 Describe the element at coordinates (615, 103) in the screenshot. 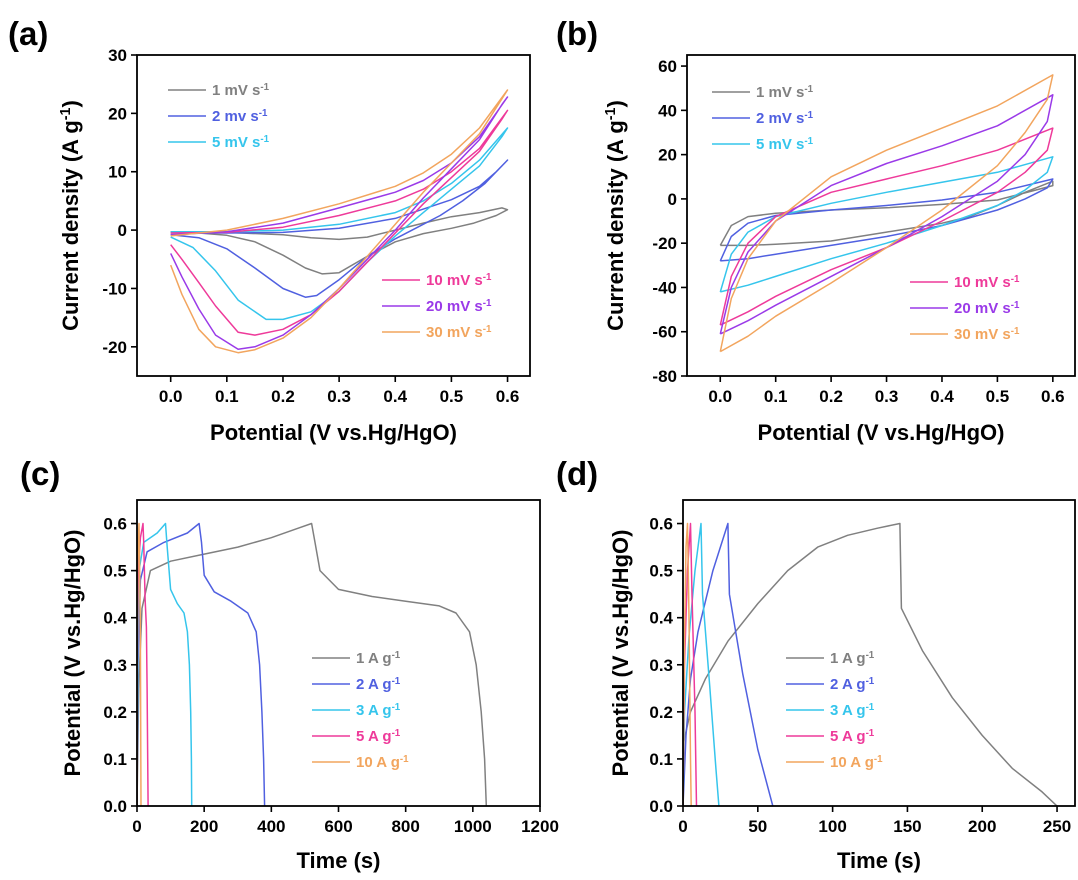

I see `label-tail: )` at that location.